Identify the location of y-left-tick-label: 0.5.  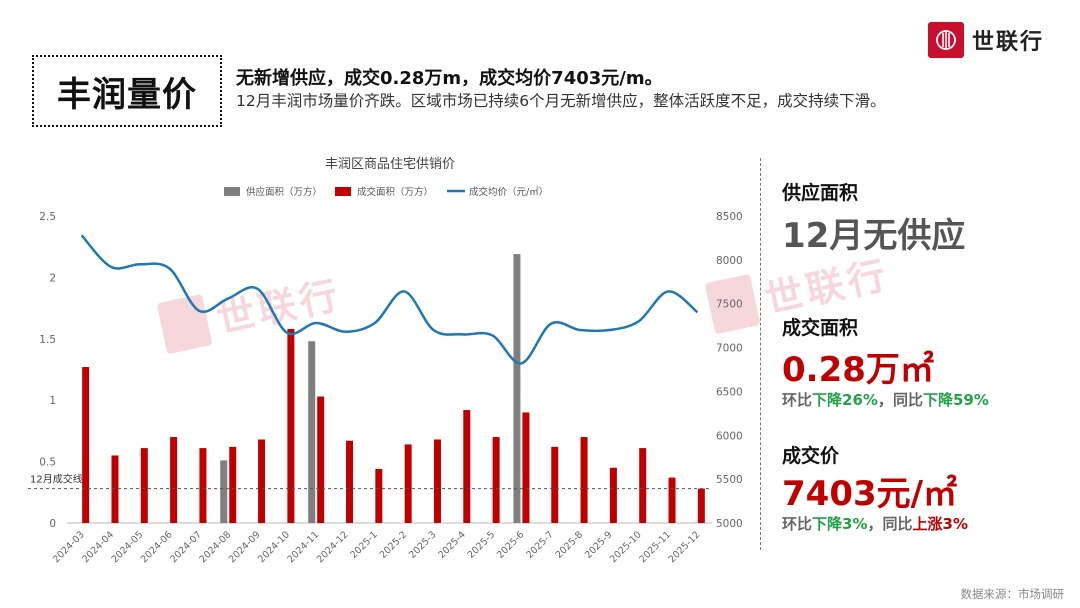
(47, 463).